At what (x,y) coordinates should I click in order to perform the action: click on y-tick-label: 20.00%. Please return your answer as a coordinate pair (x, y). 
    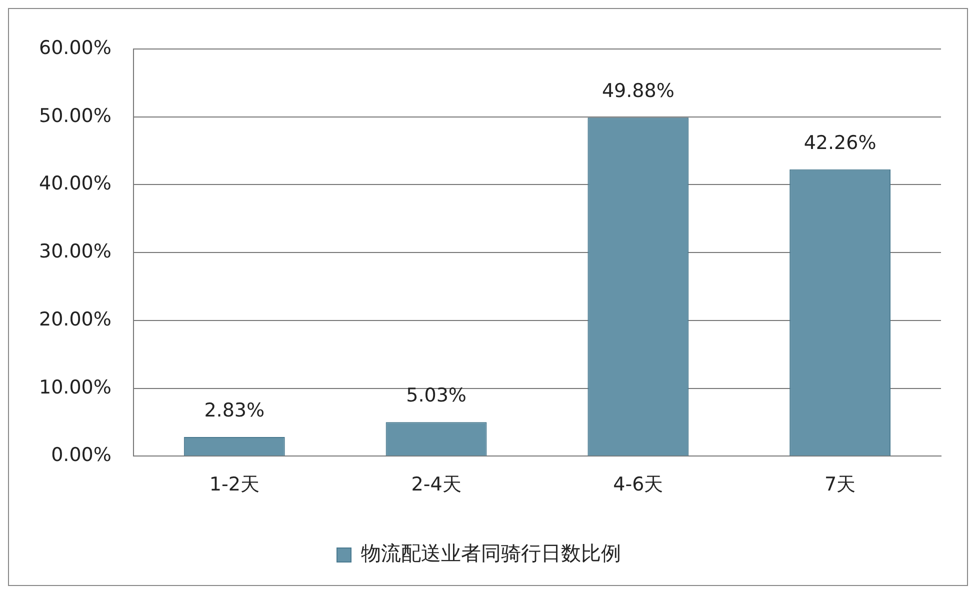
    Looking at the image, I should click on (75, 319).